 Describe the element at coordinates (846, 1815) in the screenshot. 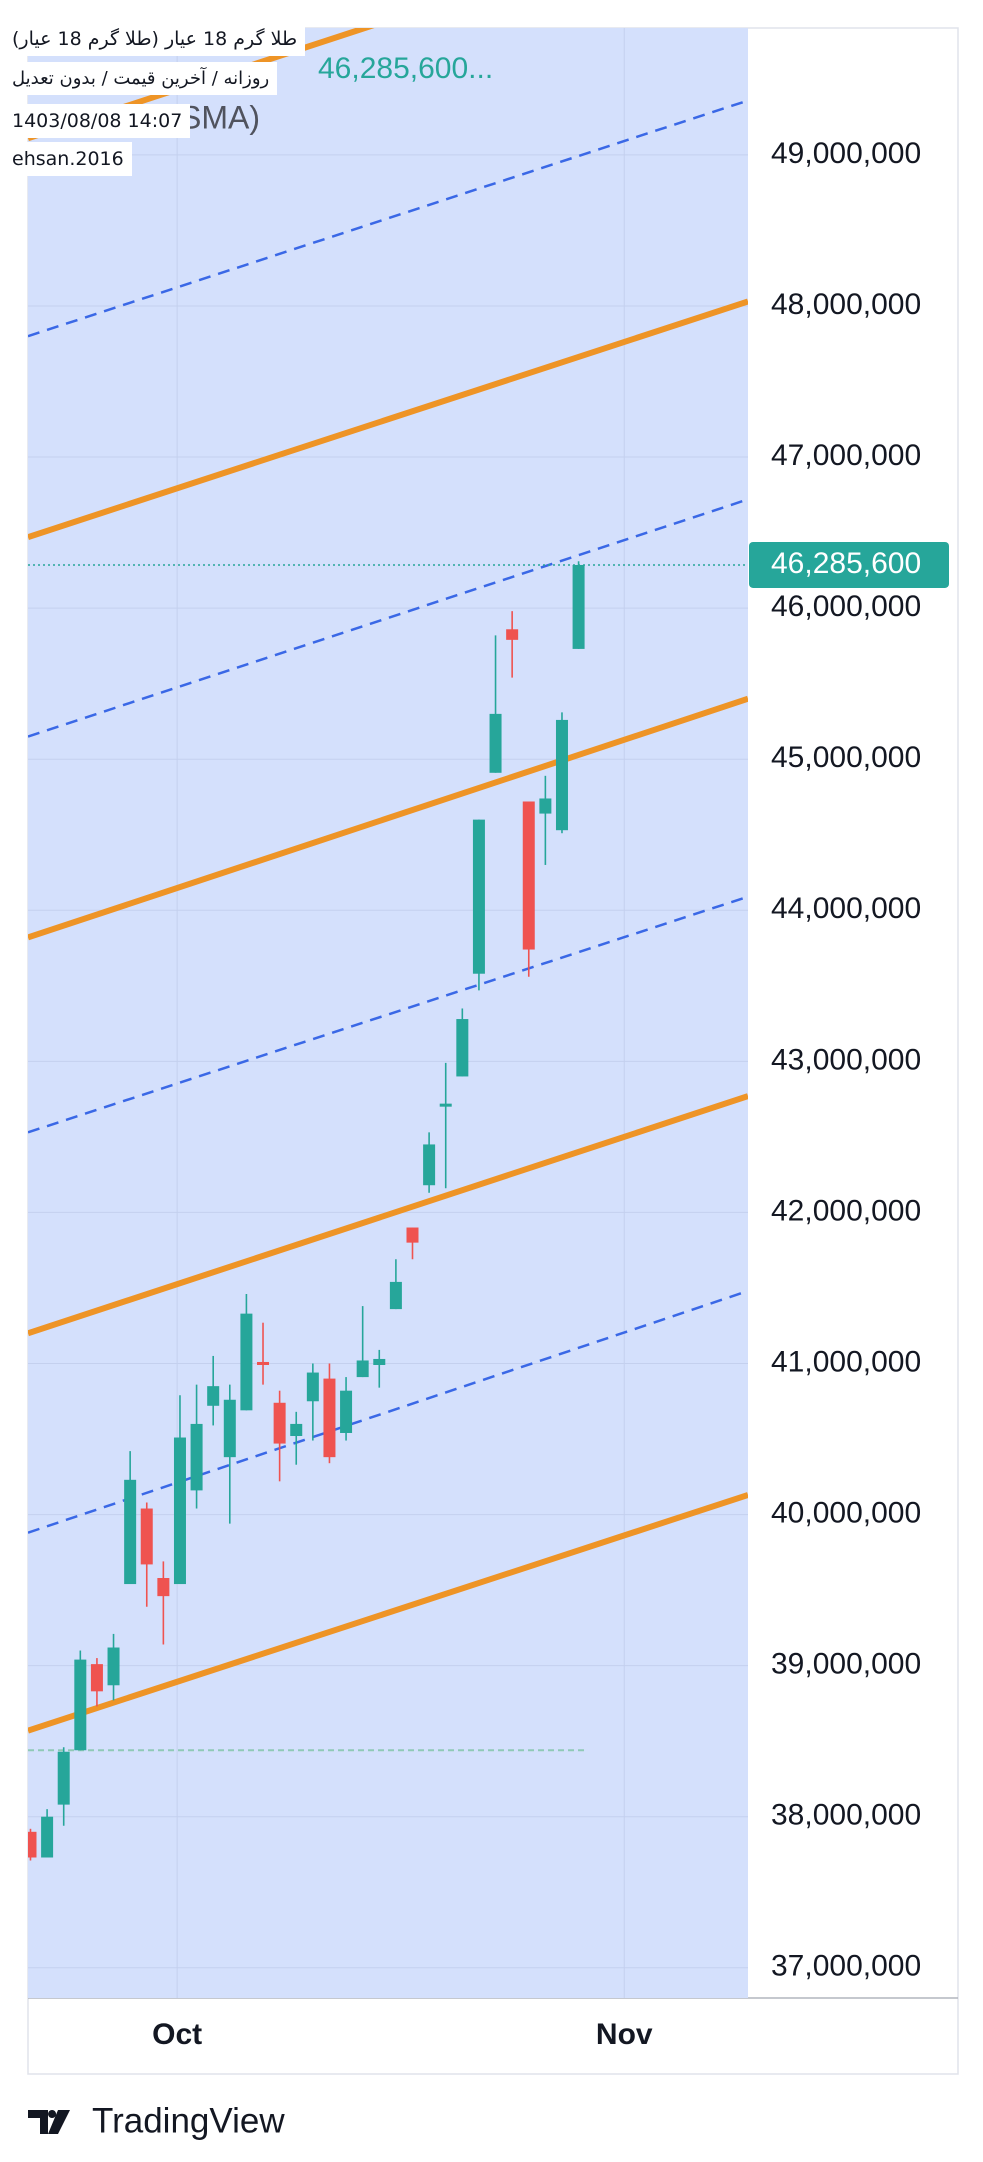

I see `y-tick-label: 38,000,000` at that location.